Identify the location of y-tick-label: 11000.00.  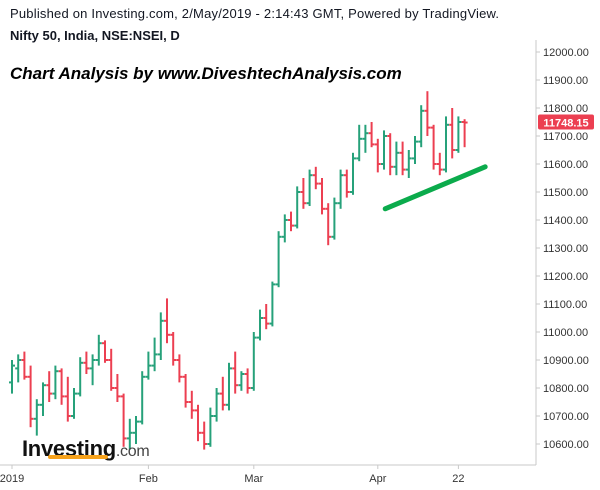
(565, 333).